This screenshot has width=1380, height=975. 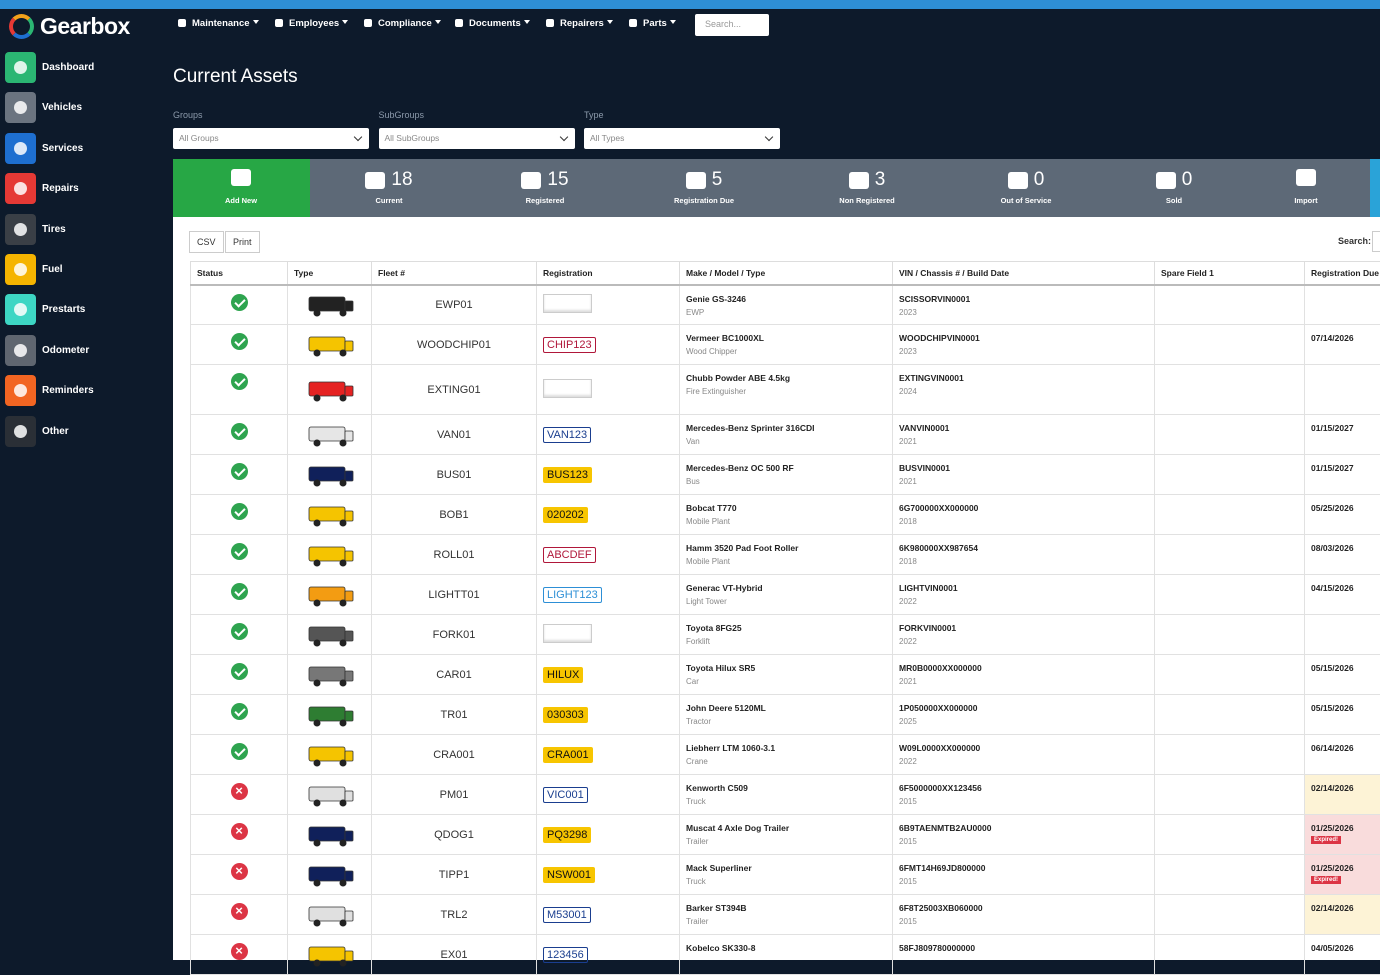 What do you see at coordinates (85, 67) in the screenshot?
I see `sidebar-item: Dashboard` at bounding box center [85, 67].